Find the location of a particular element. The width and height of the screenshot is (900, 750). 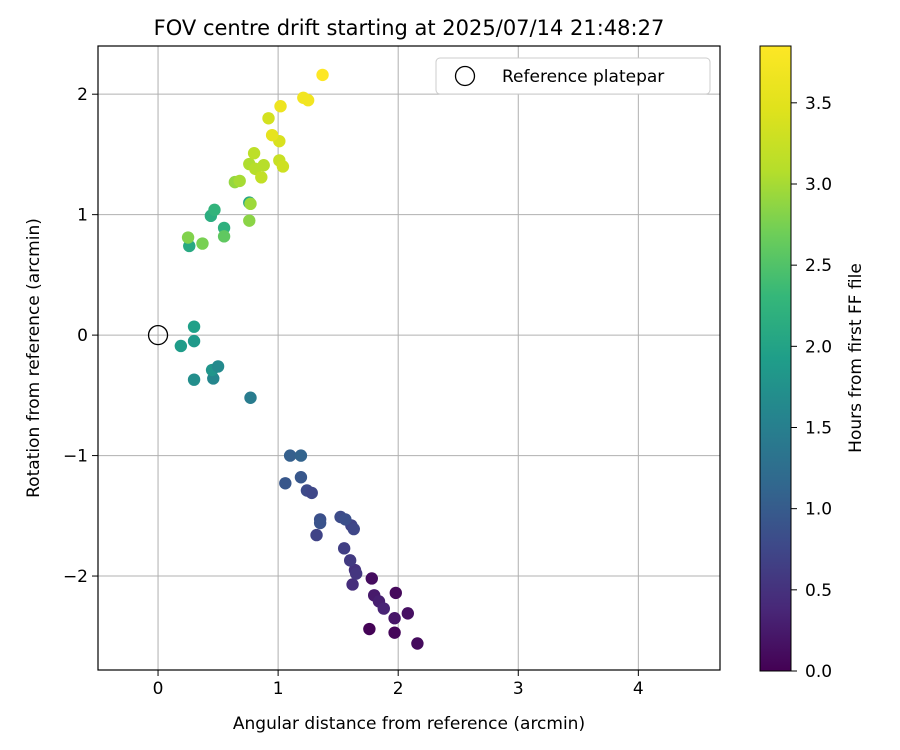

legend-label: Reference platepar is located at coordinates (583, 77).